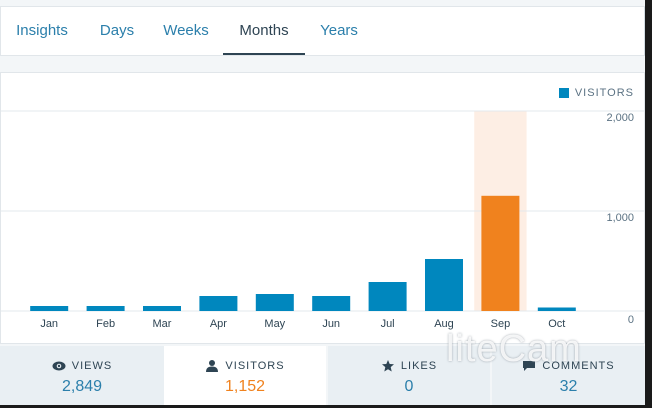 The height and width of the screenshot is (408, 652). What do you see at coordinates (245, 386) in the screenshot?
I see `visitors-value: 1,152` at bounding box center [245, 386].